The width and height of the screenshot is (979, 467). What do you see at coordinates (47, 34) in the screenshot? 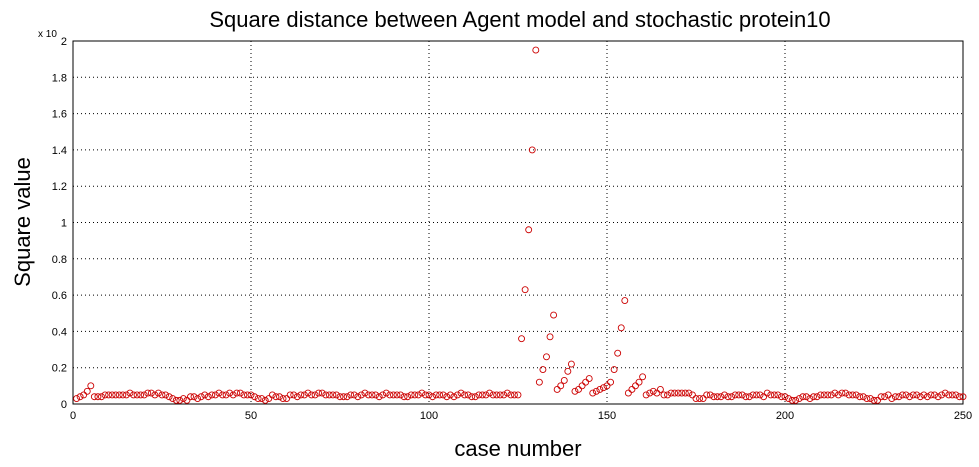
I see `y-multiplier: x 10` at bounding box center [47, 34].